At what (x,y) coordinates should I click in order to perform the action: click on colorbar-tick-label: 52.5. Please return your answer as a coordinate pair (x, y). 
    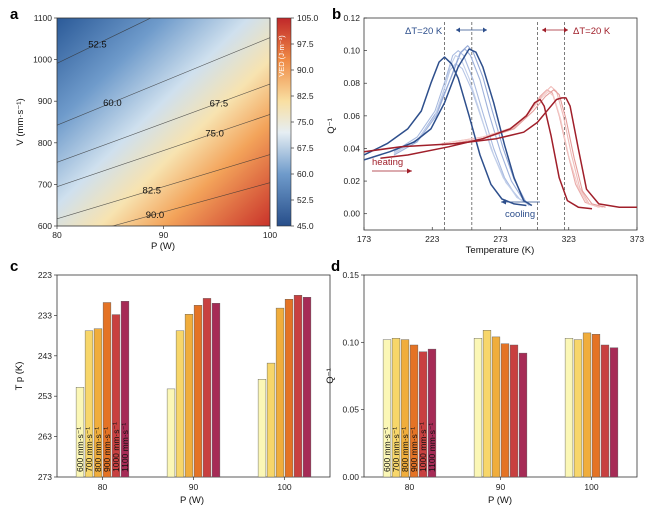
    Looking at the image, I should click on (305, 200).